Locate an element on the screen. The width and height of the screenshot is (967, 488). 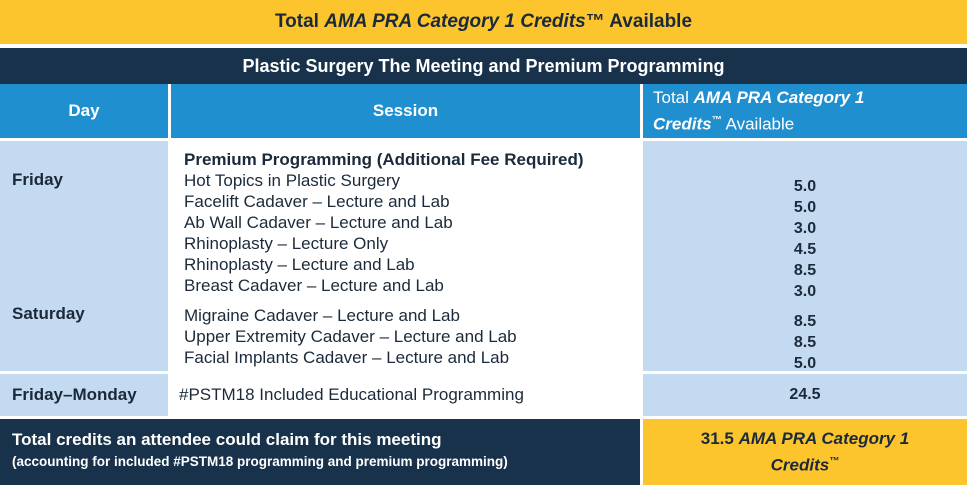
included-session: #PSTM18 Included Educational Programming is located at coordinates (405, 395).